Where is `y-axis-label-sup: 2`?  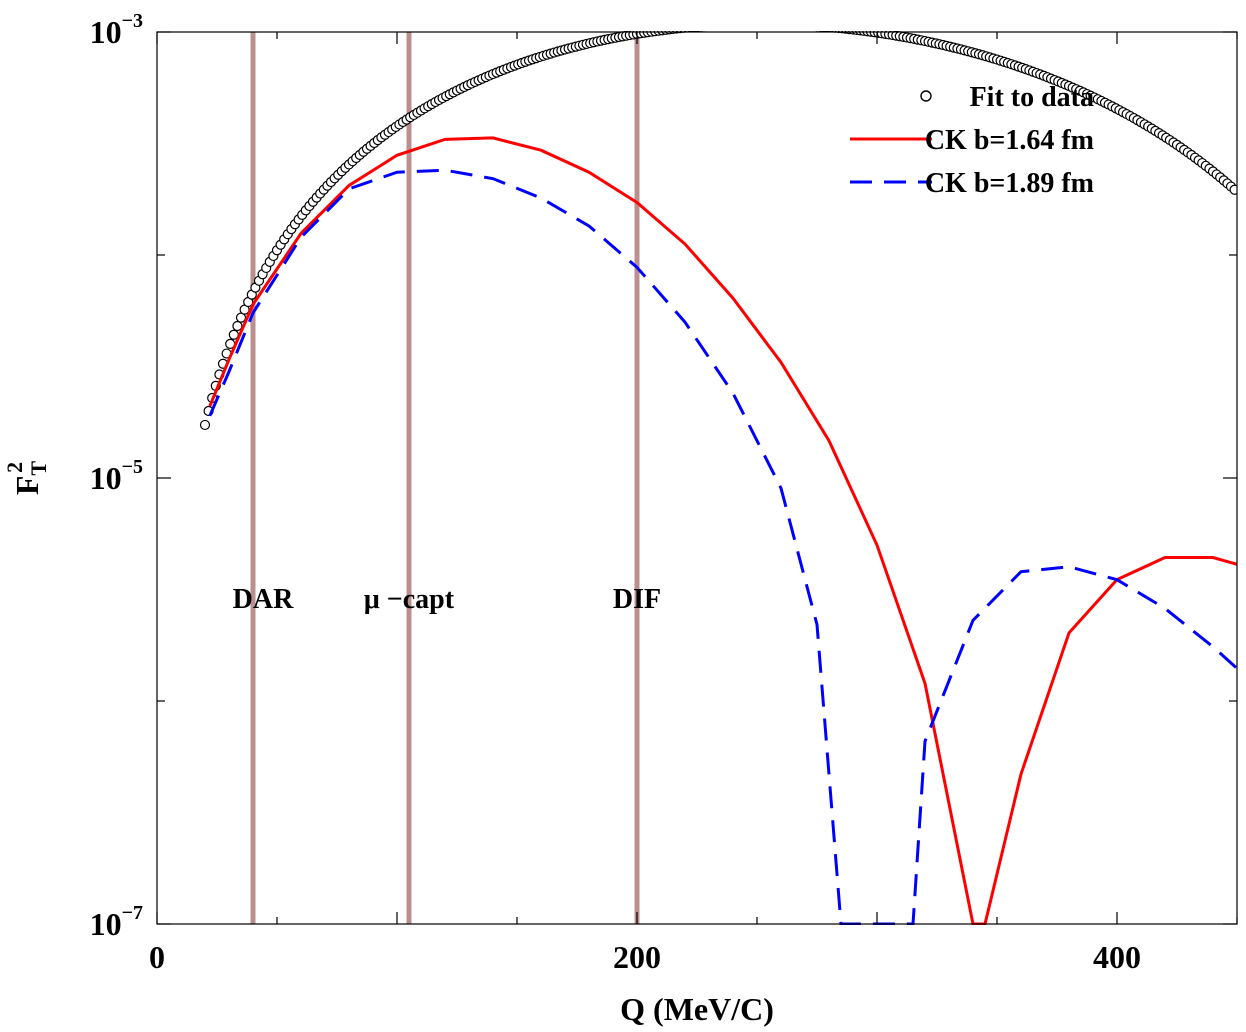 y-axis-label-sup: 2 is located at coordinates (14, 467).